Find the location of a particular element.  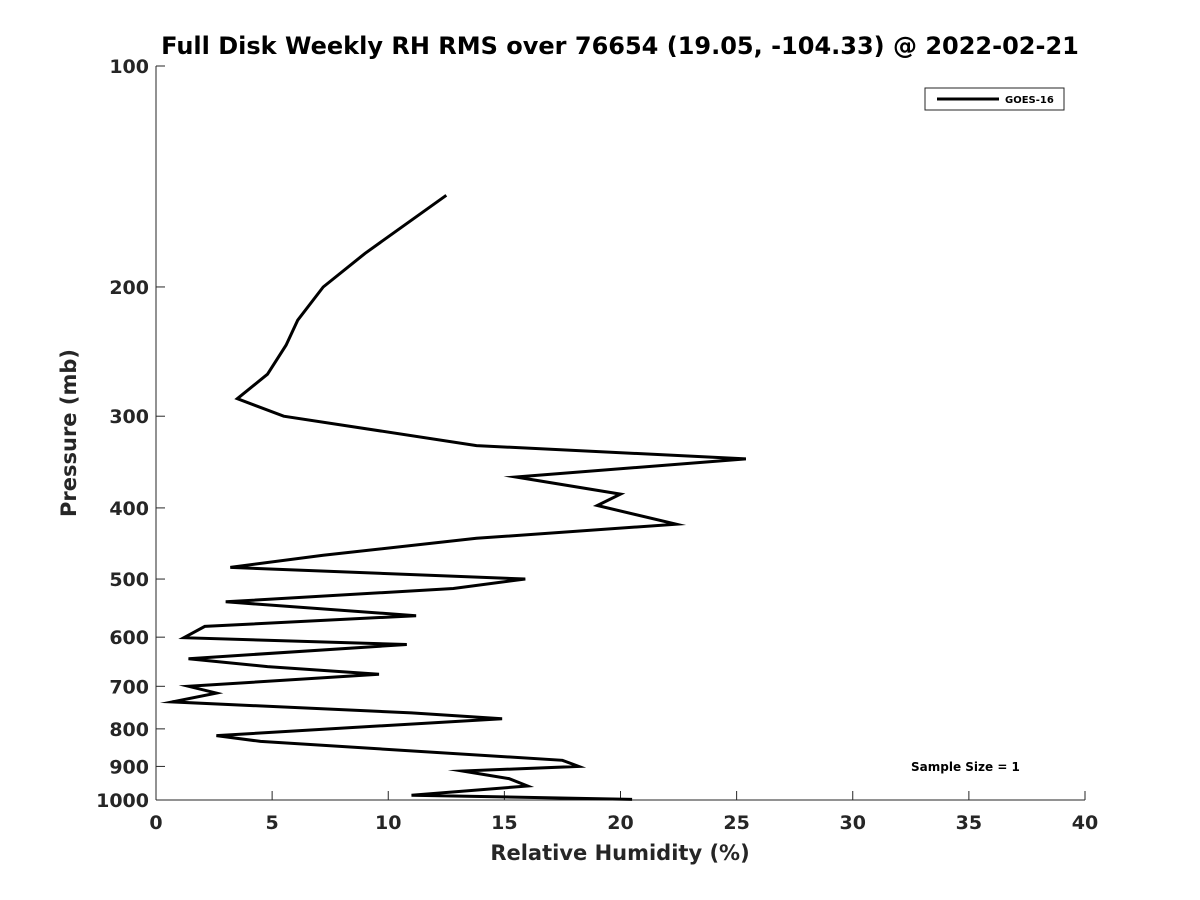

x-ticks: 0 5 10 15 20 25 30 35 40 is located at coordinates (623, 812).